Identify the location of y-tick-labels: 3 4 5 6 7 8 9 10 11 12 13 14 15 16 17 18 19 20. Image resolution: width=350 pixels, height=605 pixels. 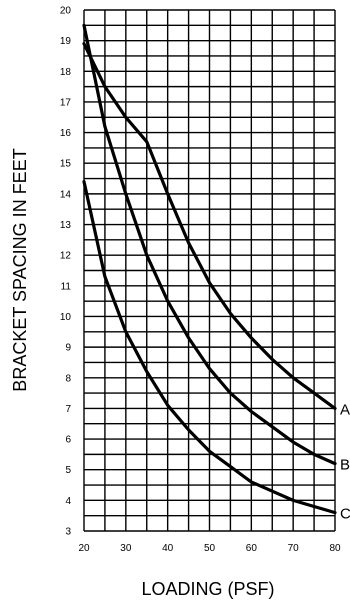
(66, 272).